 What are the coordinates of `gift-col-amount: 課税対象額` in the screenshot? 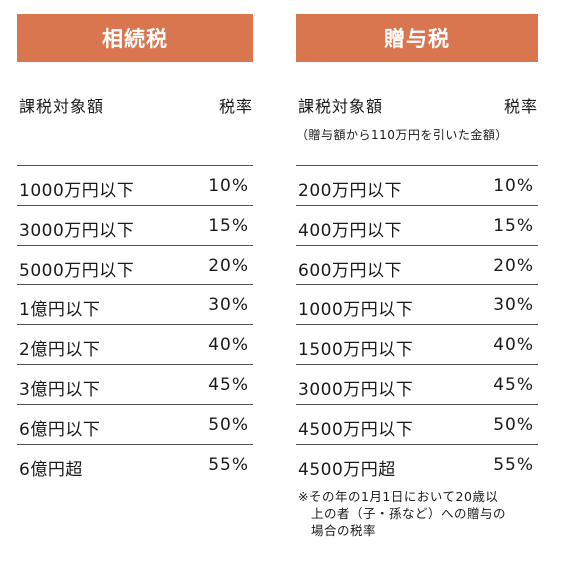 It's located at (341, 106).